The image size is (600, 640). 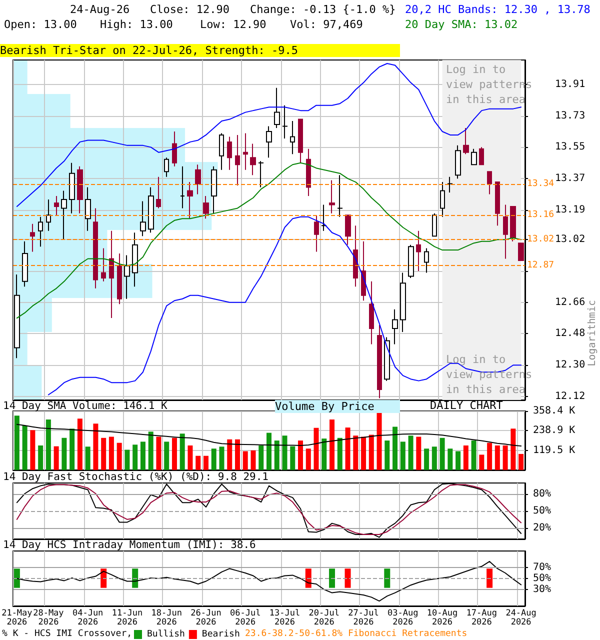 What do you see at coordinates (570, 116) in the screenshot?
I see `y-tick-label: 13.73` at bounding box center [570, 116].